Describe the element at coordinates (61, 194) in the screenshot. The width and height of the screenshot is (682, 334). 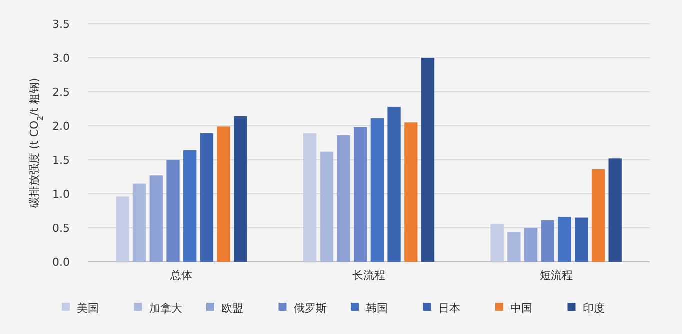
I see `y-tick-label: 1.0` at that location.